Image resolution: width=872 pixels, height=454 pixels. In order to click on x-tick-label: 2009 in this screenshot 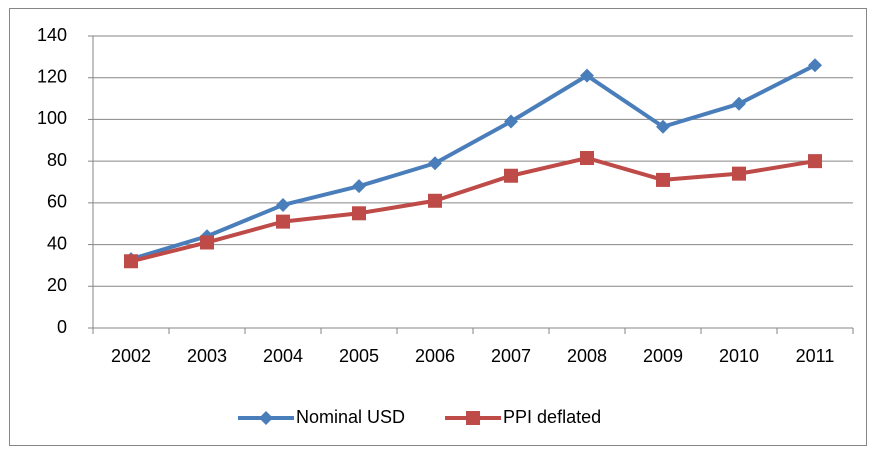, I will do `click(663, 356)`.